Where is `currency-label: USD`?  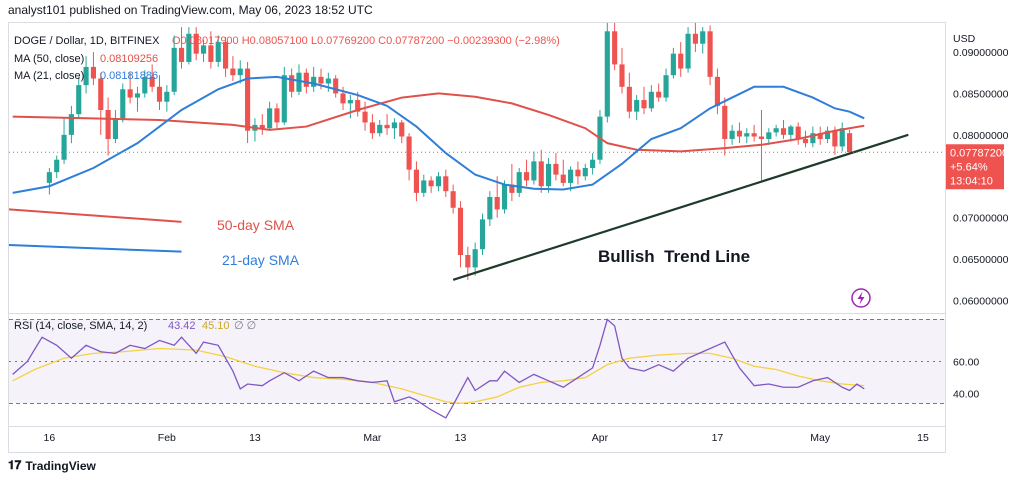 currency-label: USD is located at coordinates (964, 39).